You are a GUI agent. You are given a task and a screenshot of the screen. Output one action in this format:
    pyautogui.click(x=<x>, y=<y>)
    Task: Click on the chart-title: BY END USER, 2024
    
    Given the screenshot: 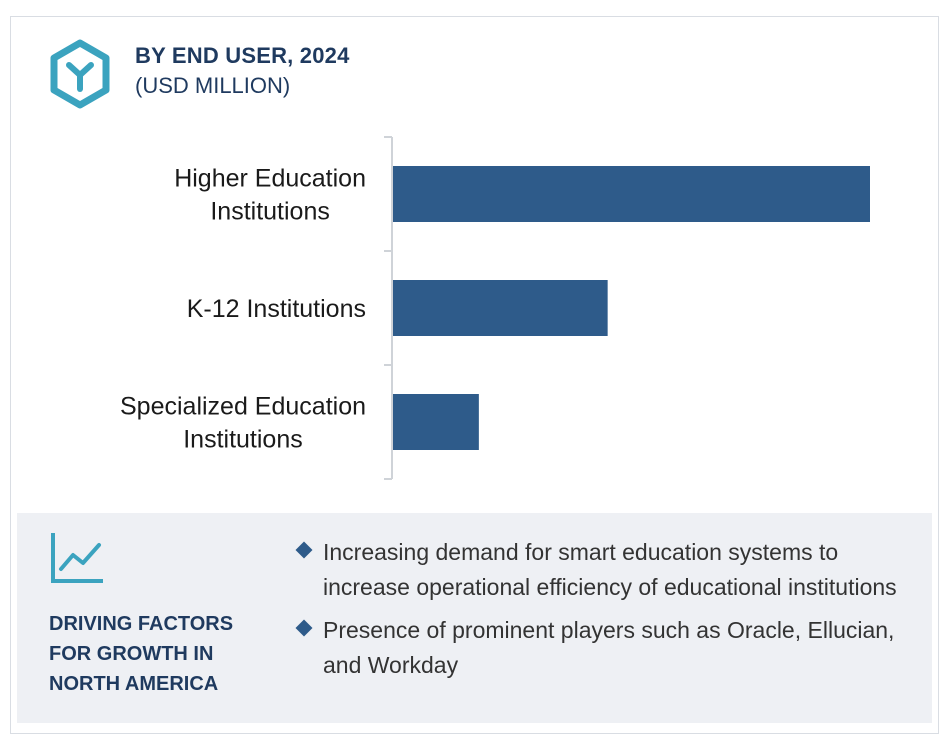 What is the action you would take?
    pyautogui.click(x=242, y=55)
    